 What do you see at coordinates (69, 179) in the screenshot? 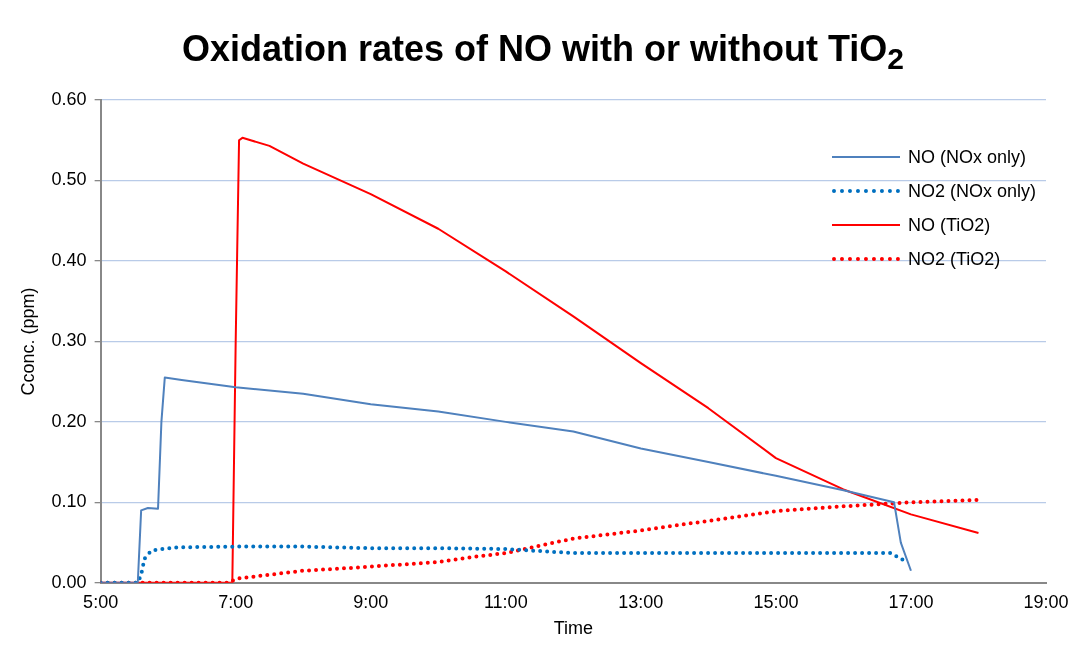
I see `y-tick-label: 0.50` at bounding box center [69, 179].